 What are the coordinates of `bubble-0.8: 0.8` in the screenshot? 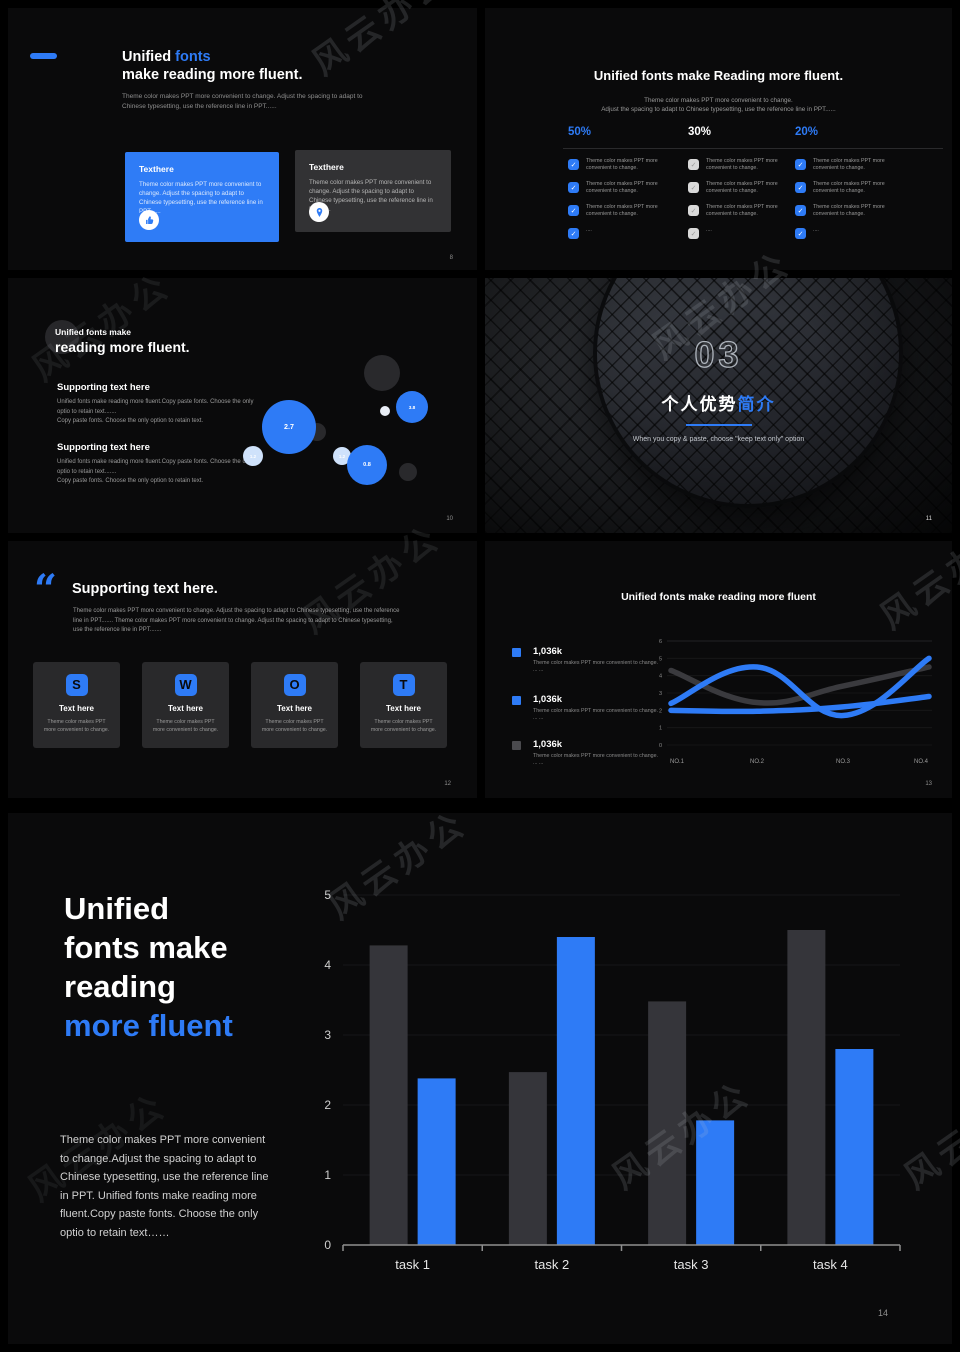 It's located at (367, 465).